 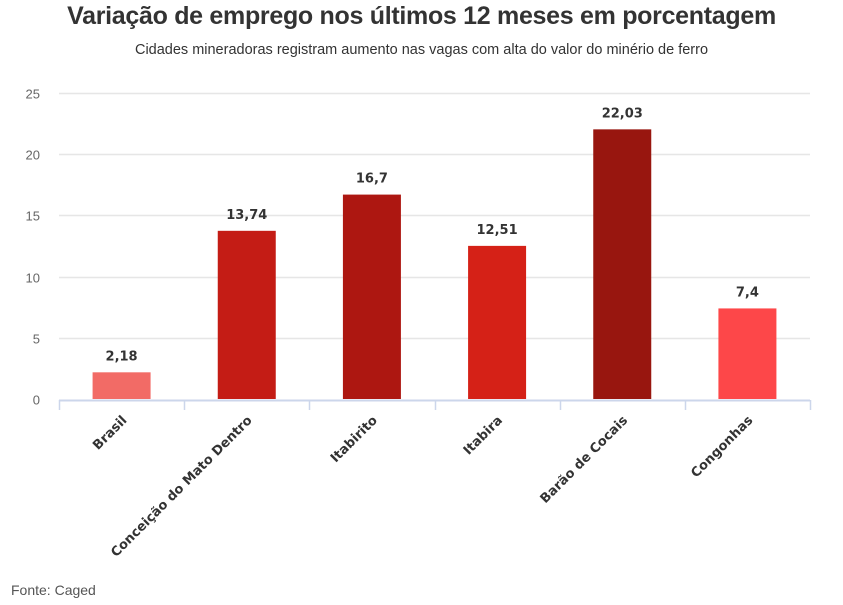 I want to click on y-tick-label: 20, so click(x=33, y=155).